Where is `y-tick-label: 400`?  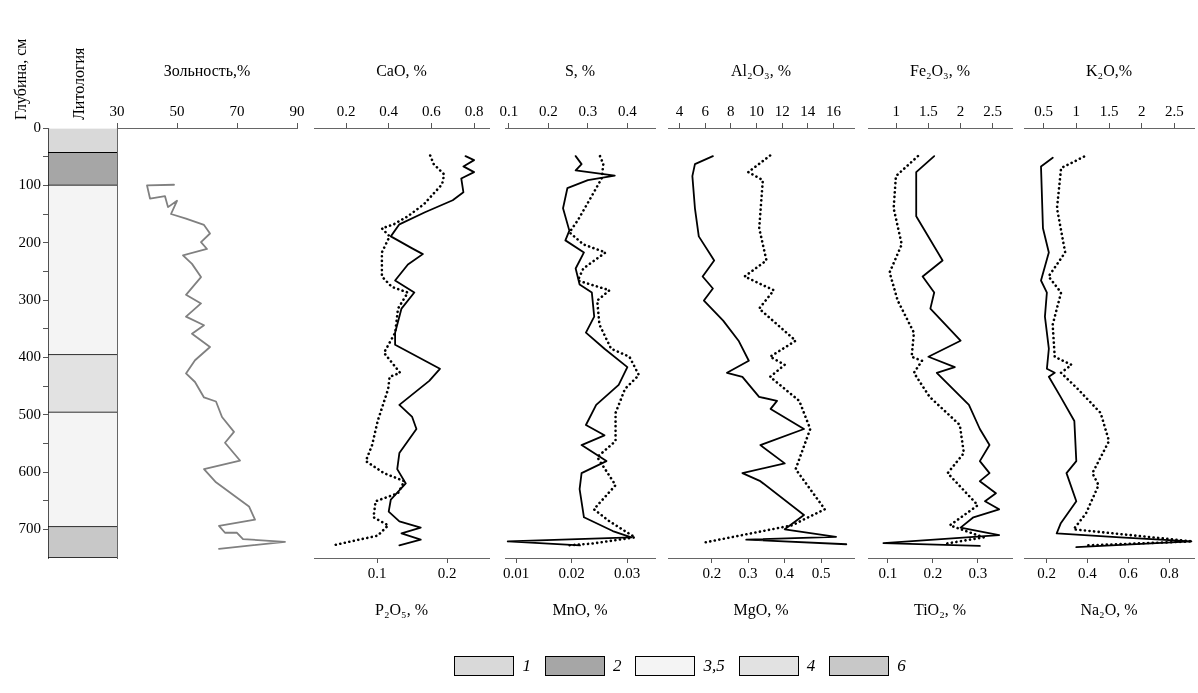
y-tick-label: 400 is located at coordinates (29, 356).